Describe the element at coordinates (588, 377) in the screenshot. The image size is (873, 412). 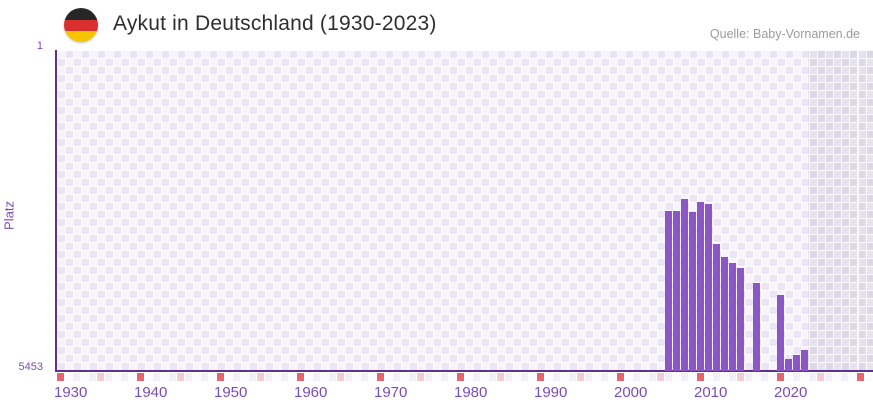
I see `axis-tick-square-1996` at that location.